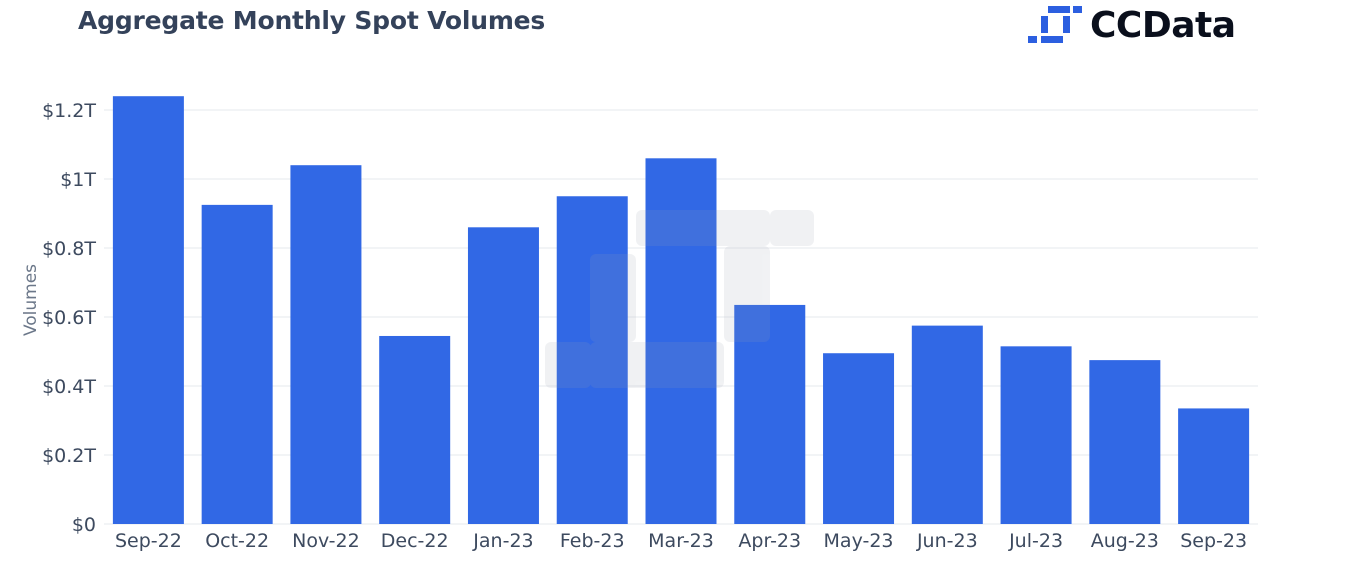 This screenshot has width=1372, height=578. Describe the element at coordinates (237, 541) in the screenshot. I see `x-tick-label: Oct-22` at that location.